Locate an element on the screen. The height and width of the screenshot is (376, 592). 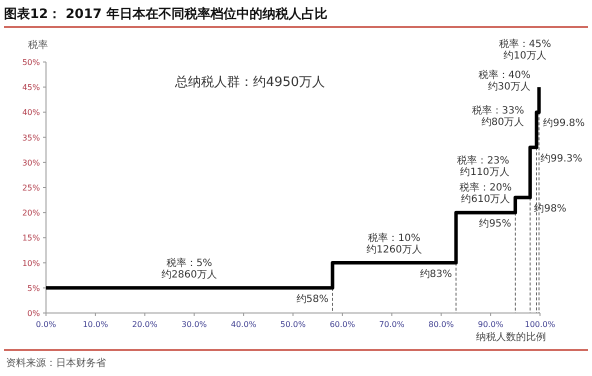
y-tick-label: 15% is located at coordinates (31, 238).